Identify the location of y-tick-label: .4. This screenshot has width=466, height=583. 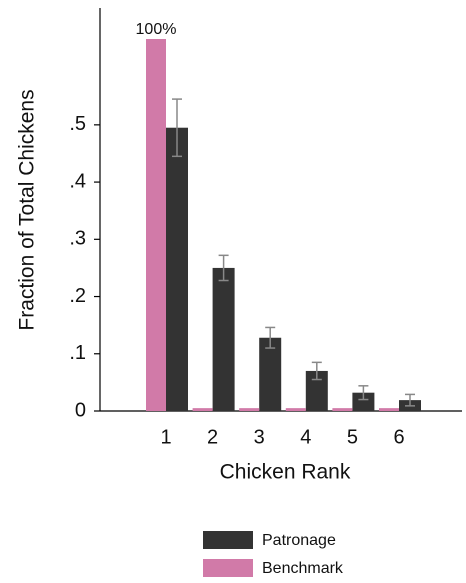
(77, 181).